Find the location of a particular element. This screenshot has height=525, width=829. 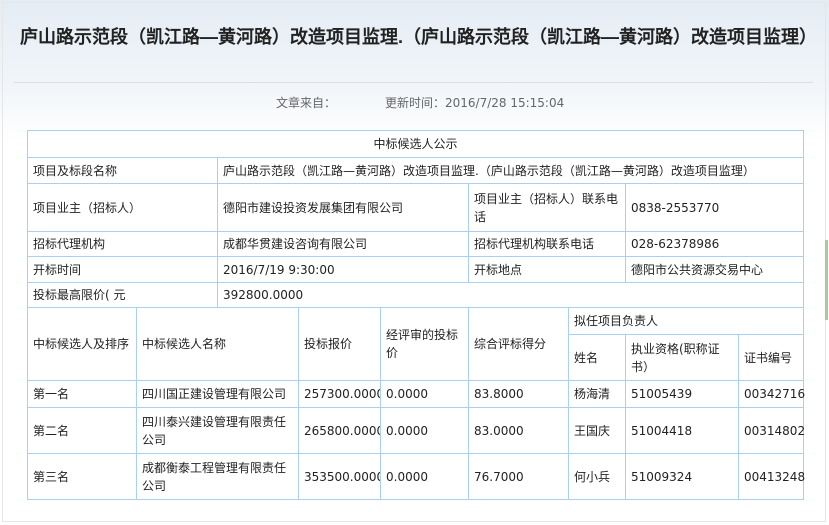

info-value: 0838-2553770 is located at coordinates (714, 207).